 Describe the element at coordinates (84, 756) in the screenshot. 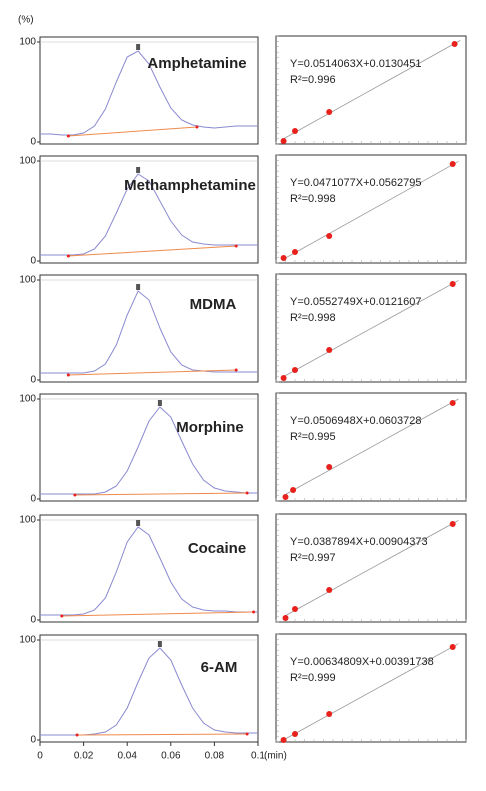

I see `x-tick-label: 0.02` at that location.